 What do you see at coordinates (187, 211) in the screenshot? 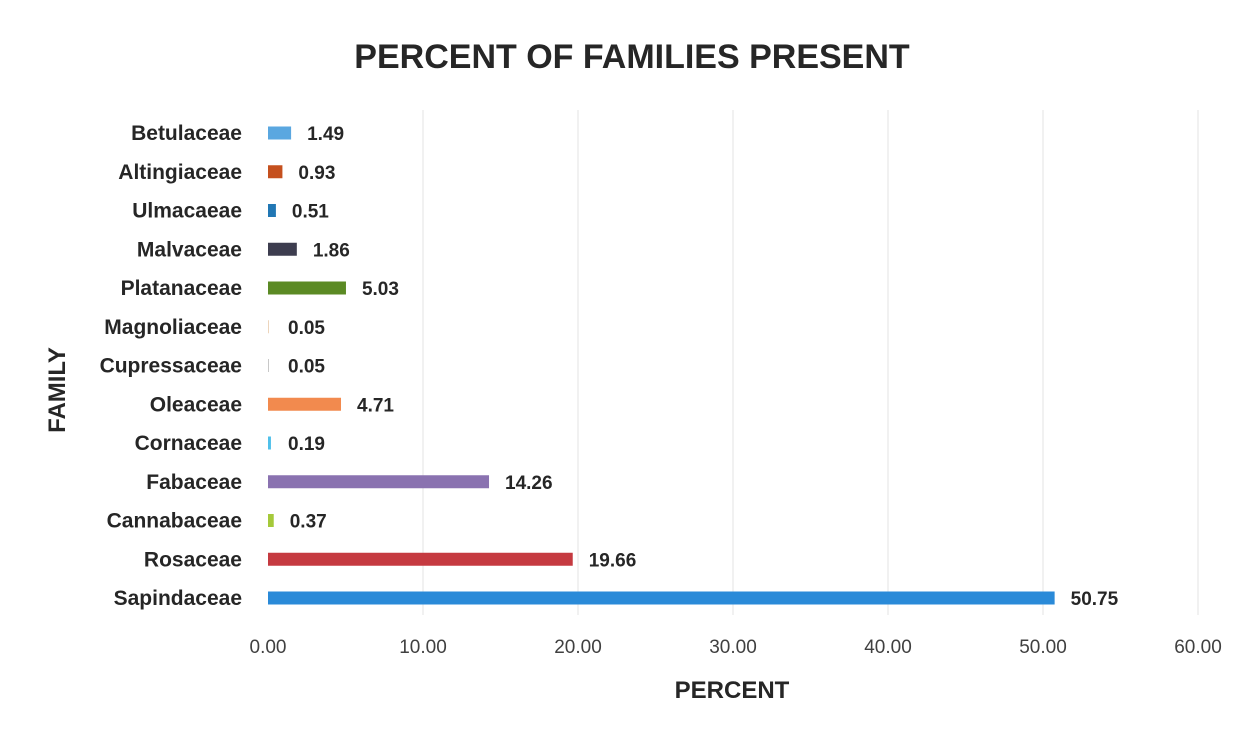
I see `category-label: Ulmacaeae` at bounding box center [187, 211].